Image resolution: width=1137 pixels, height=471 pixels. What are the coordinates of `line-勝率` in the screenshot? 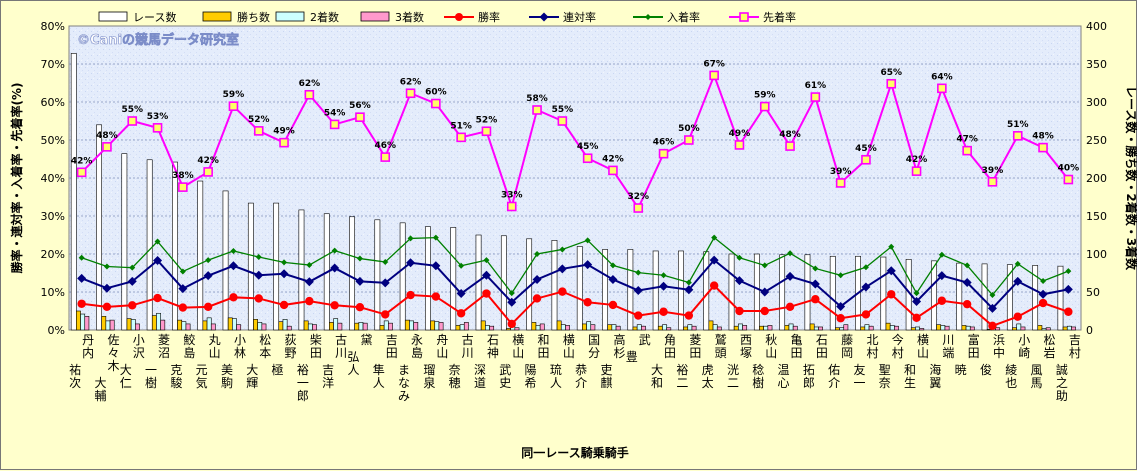 It's located at (575, 305).